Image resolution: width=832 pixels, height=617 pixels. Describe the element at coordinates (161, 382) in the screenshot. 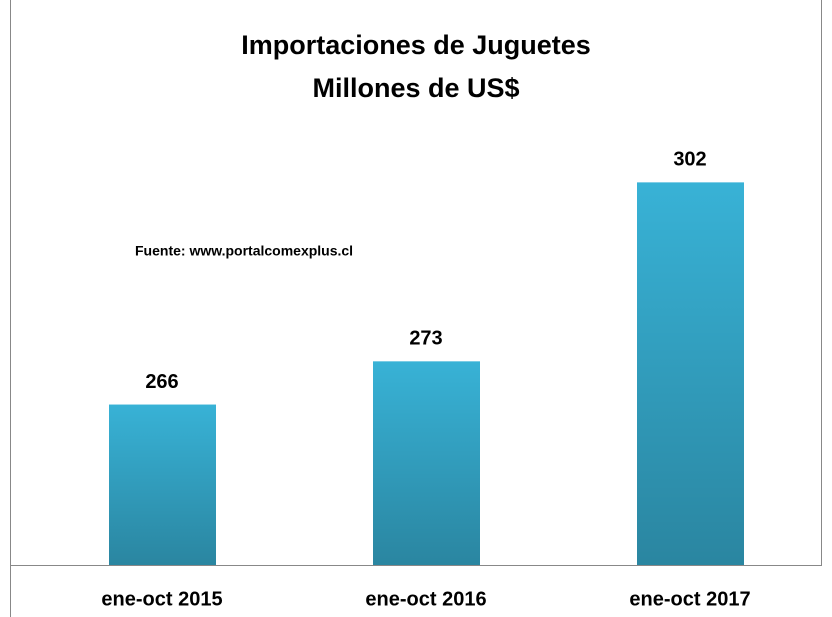

I see `value-label: 266` at that location.